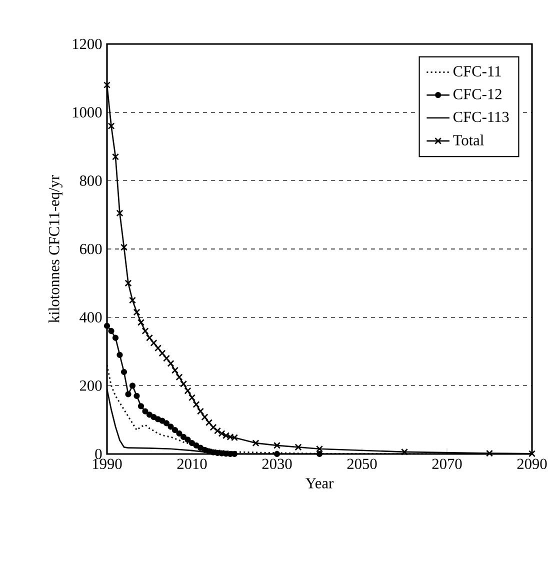  Describe the element at coordinates (481, 117) in the screenshot. I see `legend-label: CFC-113` at that location.